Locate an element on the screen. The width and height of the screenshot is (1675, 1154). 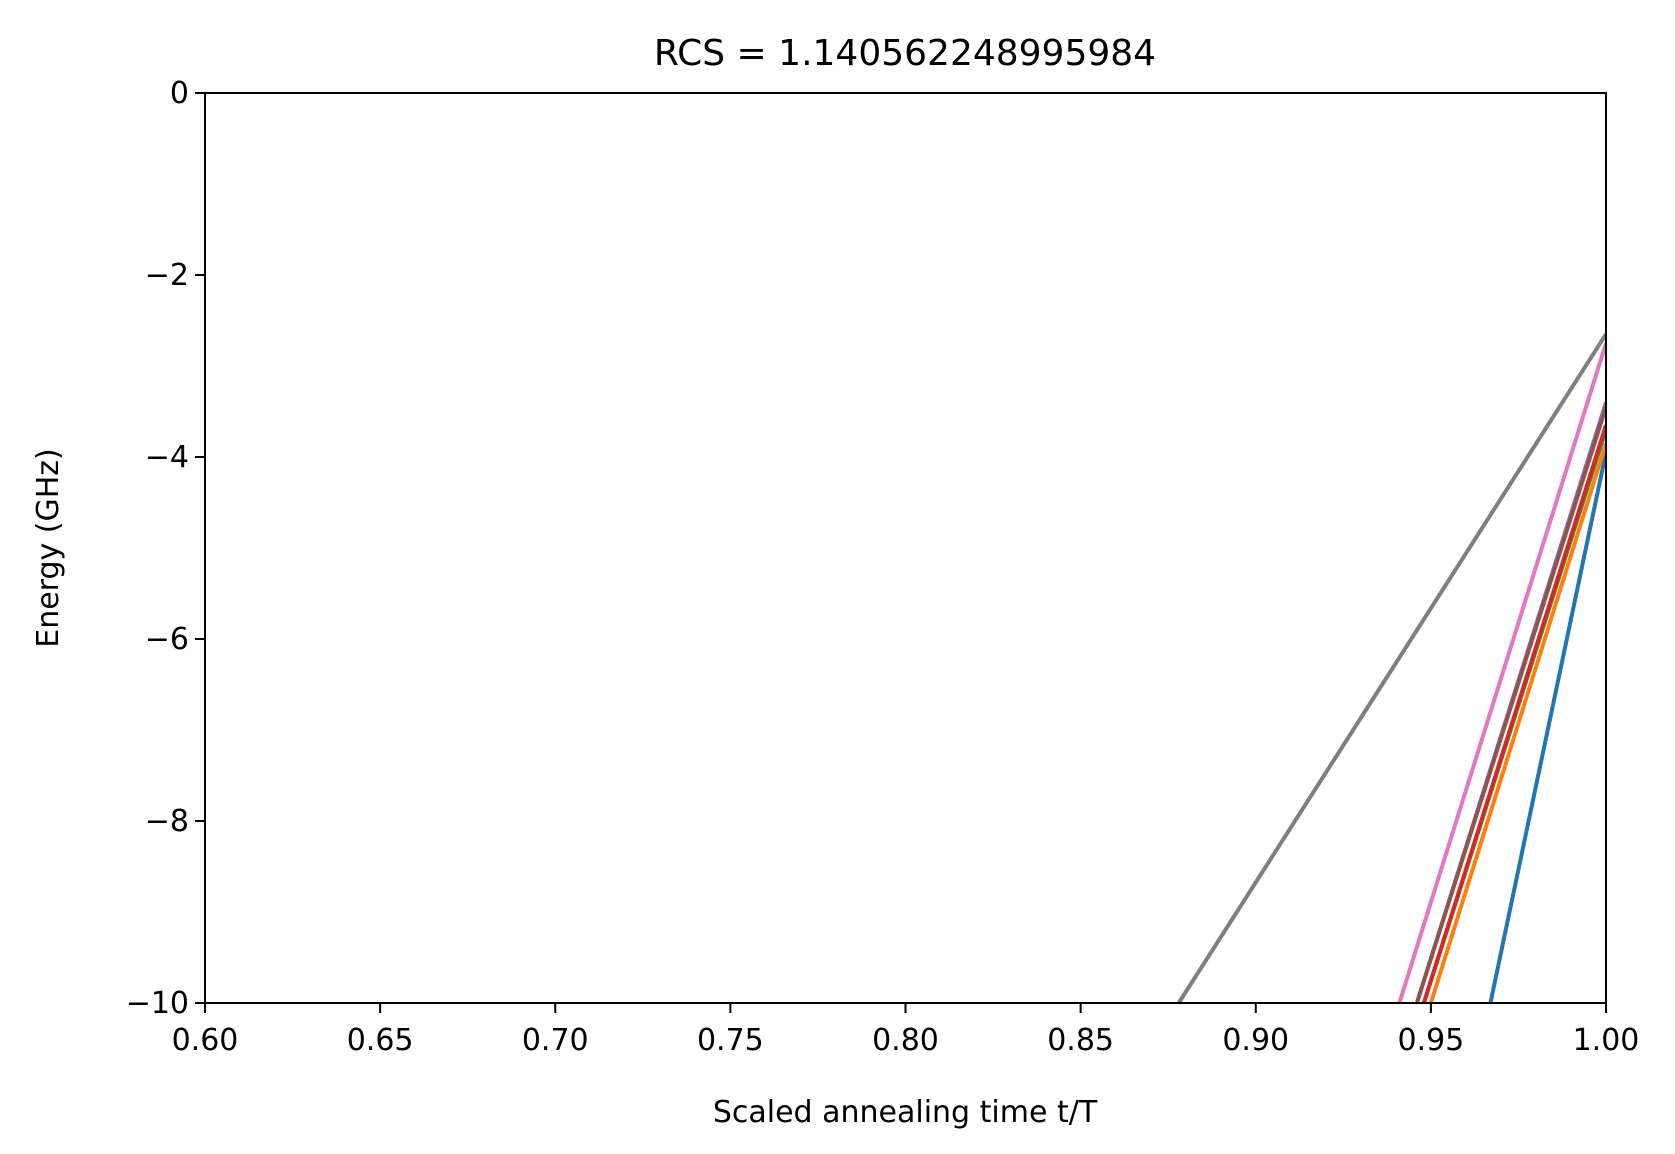
x-tick-label: 0.80 is located at coordinates (905, 1040).